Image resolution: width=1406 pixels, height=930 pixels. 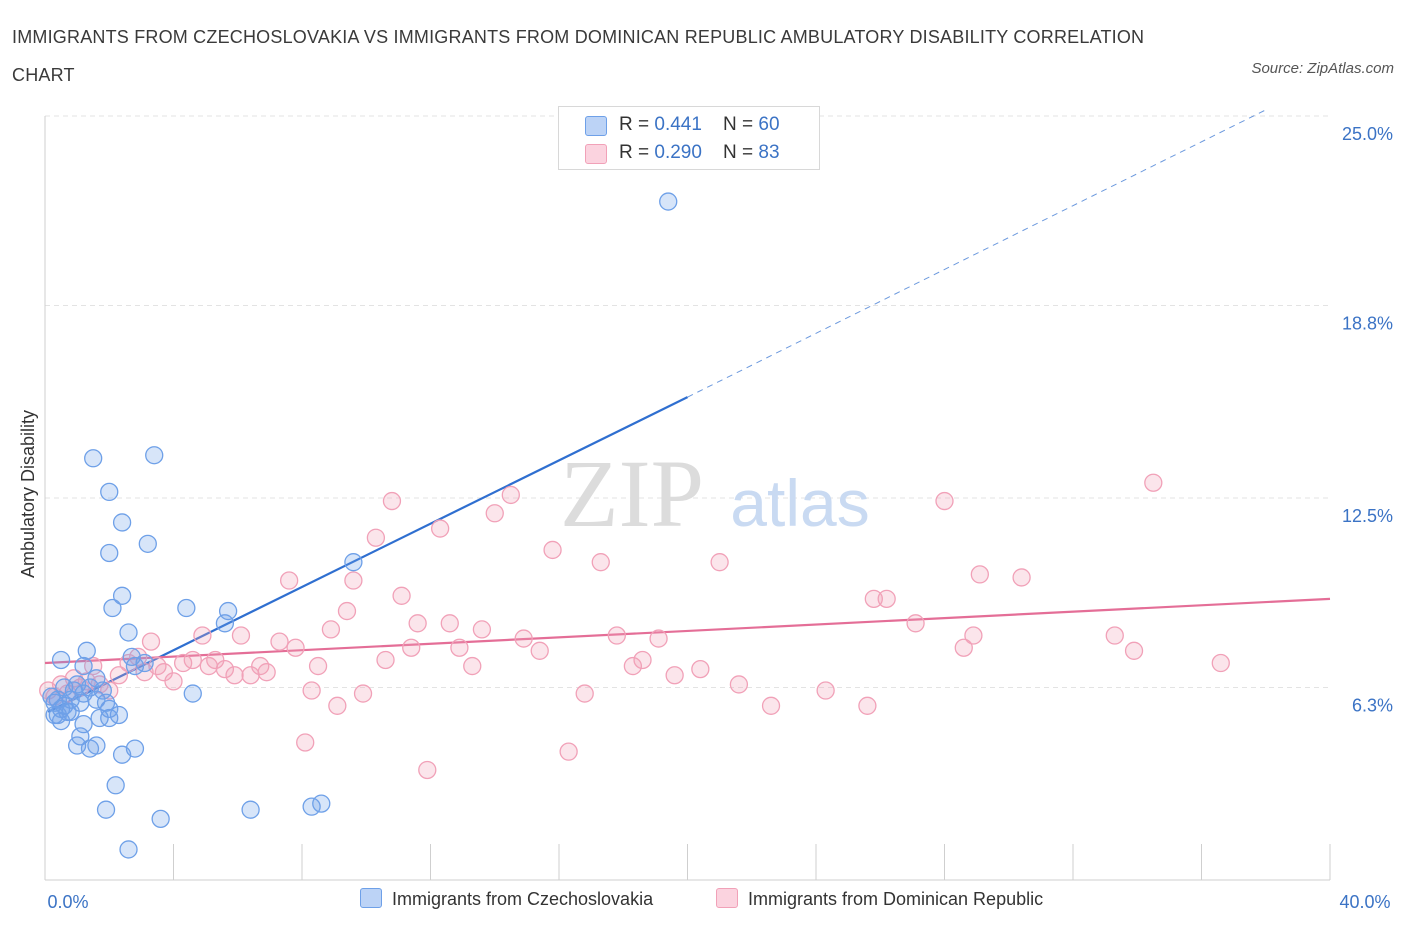 I want to click on legend-row-dominican: R = 0.290 N = 83, so click(x=682, y=154).